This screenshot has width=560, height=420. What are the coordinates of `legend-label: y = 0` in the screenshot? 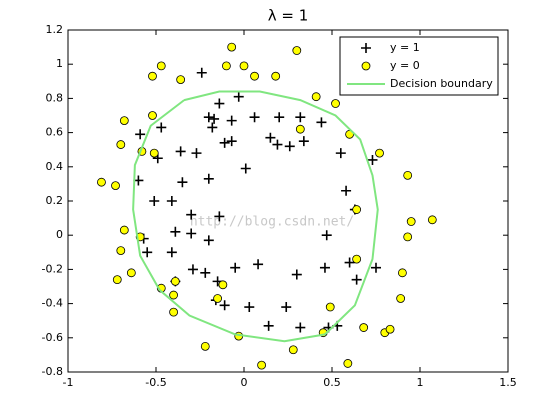 It's located at (405, 65).